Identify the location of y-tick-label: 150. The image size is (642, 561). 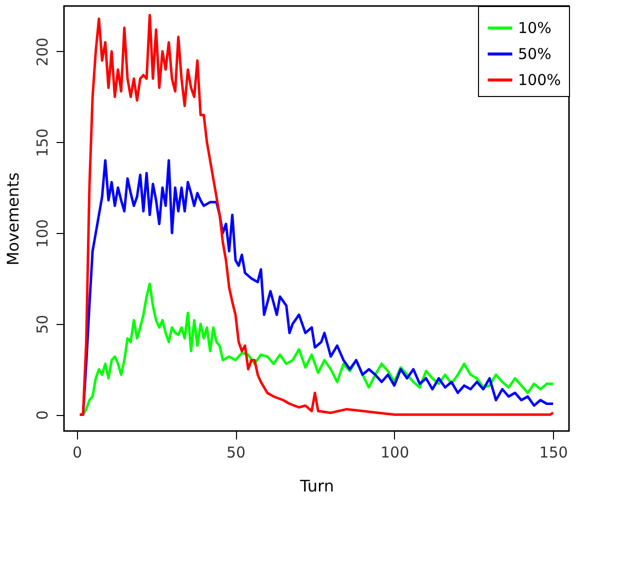
(43, 143).